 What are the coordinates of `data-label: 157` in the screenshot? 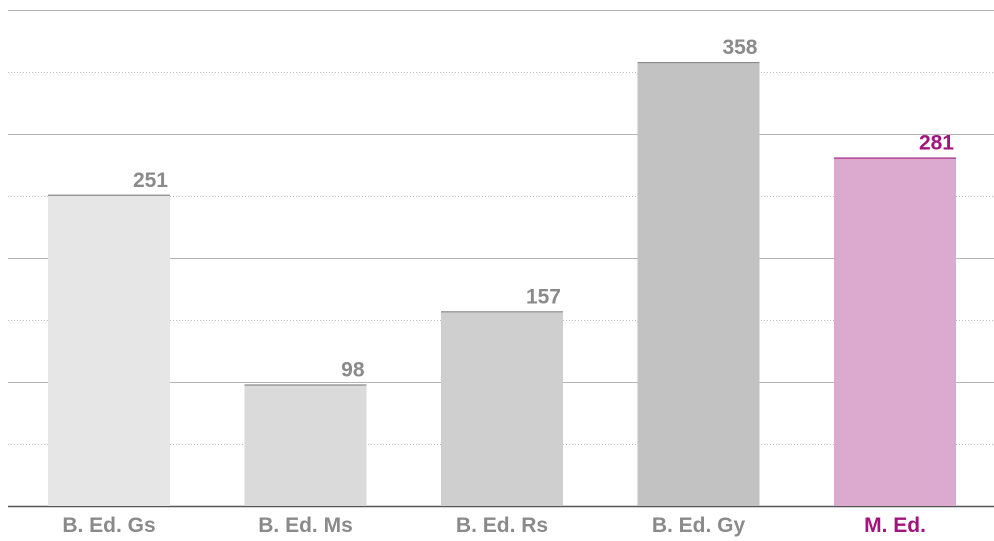 It's located at (543, 296).